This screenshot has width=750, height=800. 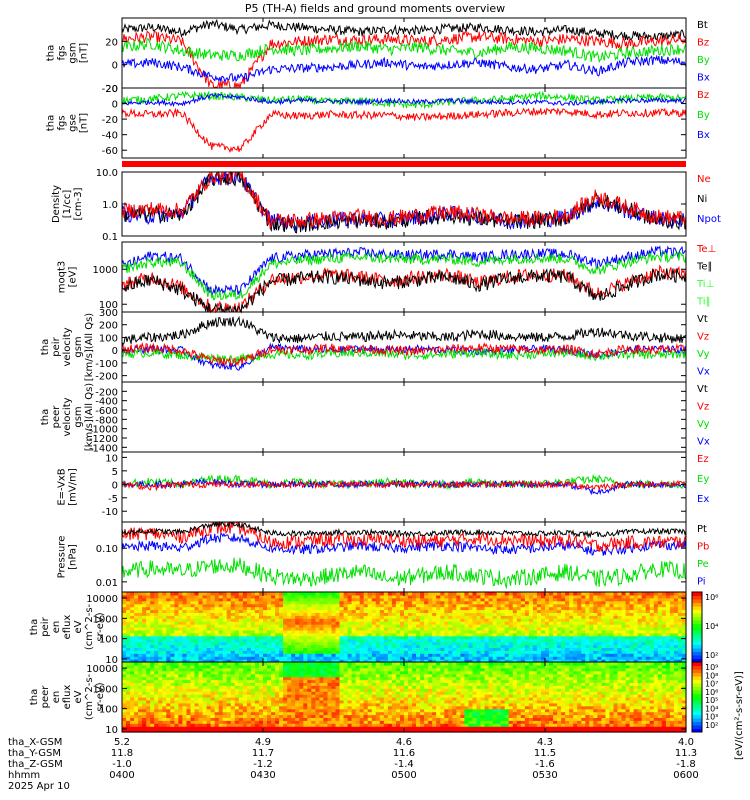 What do you see at coordinates (404, 417) in the screenshot?
I see `panel-frame` at bounding box center [404, 417].